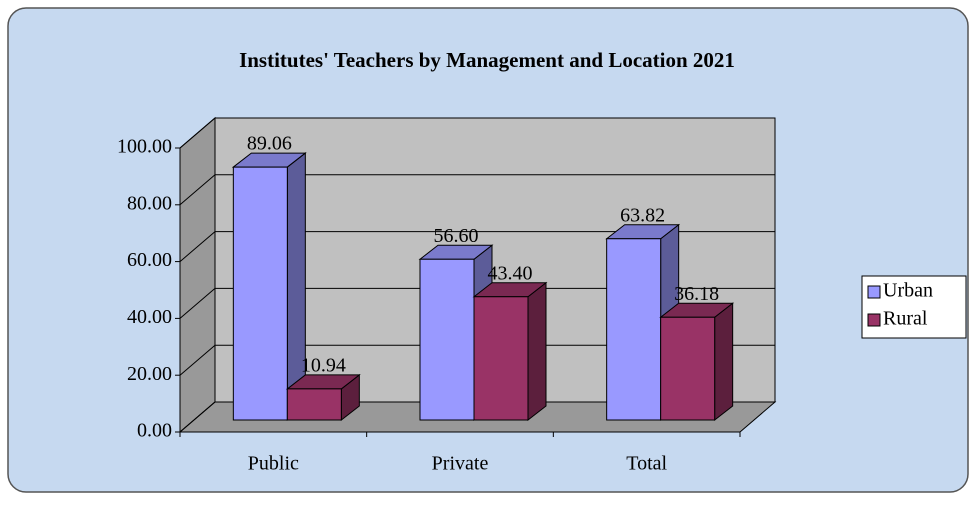 The image size is (976, 505). Describe the element at coordinates (646, 464) in the screenshot. I see `x-tick-label: Total` at that location.